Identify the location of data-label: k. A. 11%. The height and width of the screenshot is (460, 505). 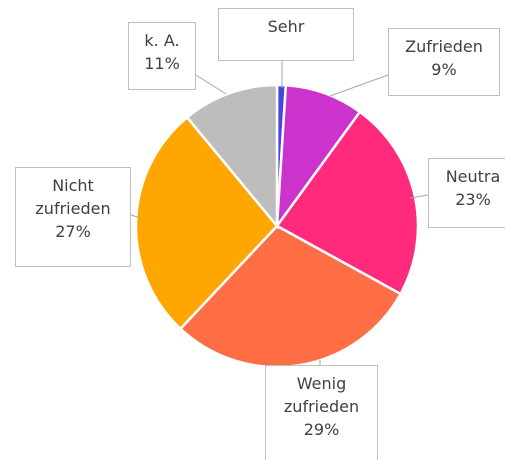
(162, 56).